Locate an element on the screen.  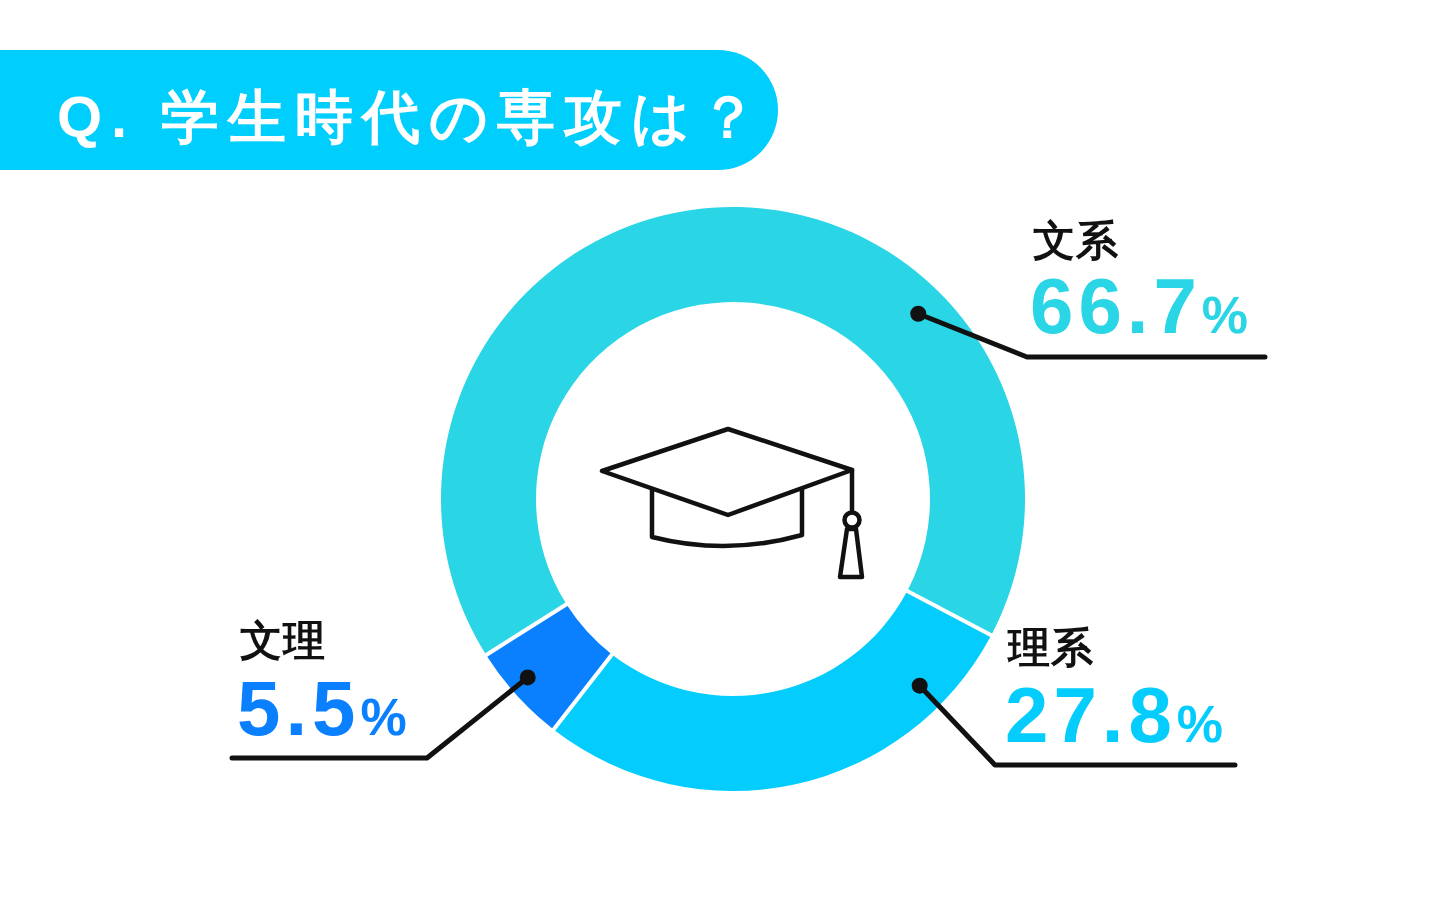
slice-label: 文系 is located at coordinates (1076, 240).